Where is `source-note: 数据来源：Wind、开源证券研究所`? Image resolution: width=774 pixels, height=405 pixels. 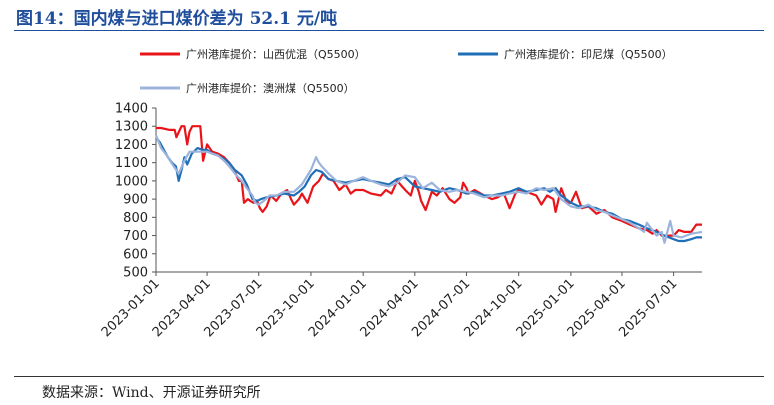 source-note: 数据来源：Wind、开源证券研究所 is located at coordinates (151, 393).